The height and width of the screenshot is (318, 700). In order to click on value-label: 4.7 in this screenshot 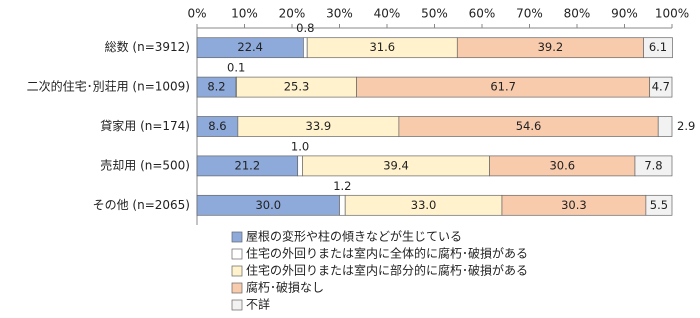, I will do `click(661, 87)`.